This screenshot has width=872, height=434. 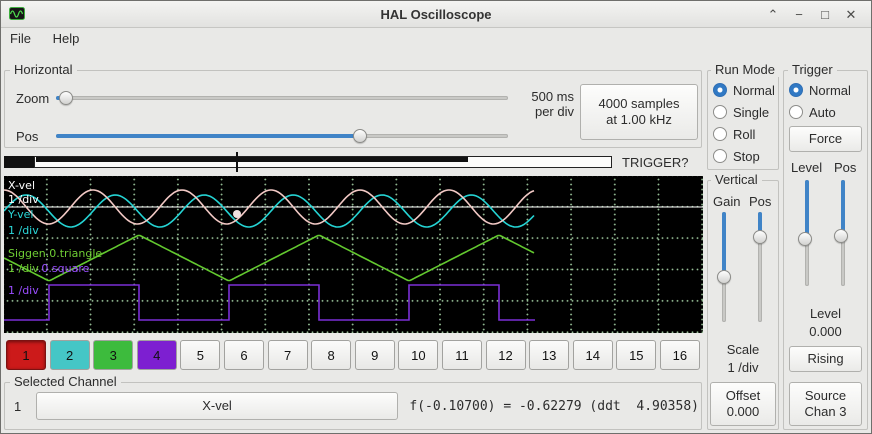 I want to click on vertical-gain-label: Gain, so click(x=727, y=201).